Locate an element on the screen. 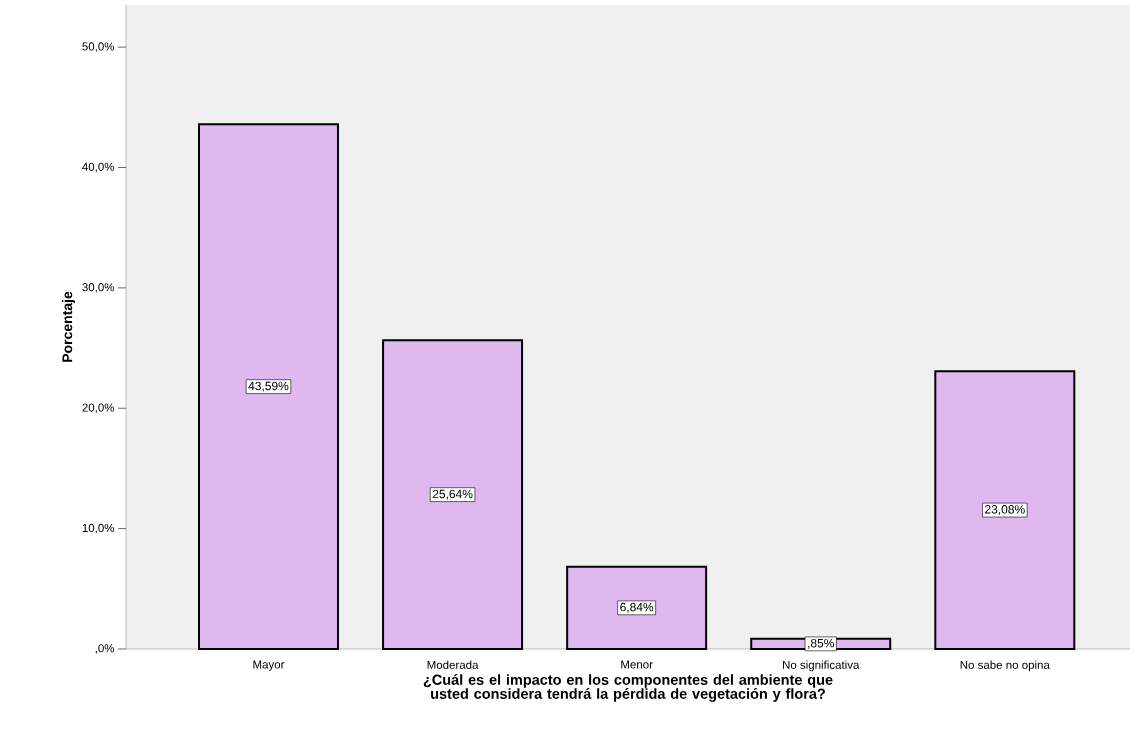 The image size is (1137, 738). y-tick-label: 10,0% is located at coordinates (98, 528).